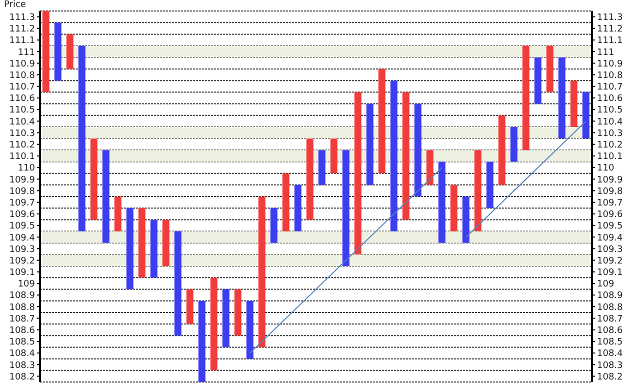 The height and width of the screenshot is (386, 644). Describe the element at coordinates (610, 133) in the screenshot. I see `y2-tick-label: 110.3` at that location.